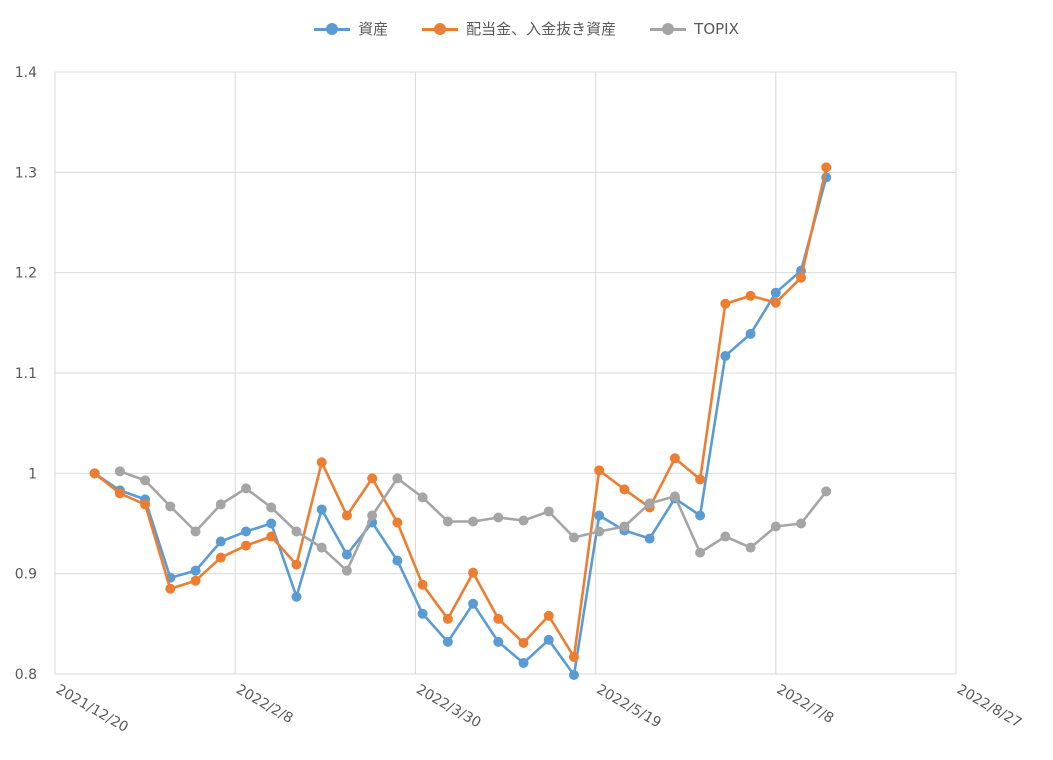 The image size is (1053, 760). What do you see at coordinates (26, 73) in the screenshot?
I see `y-tick-label: 1.4` at bounding box center [26, 73].